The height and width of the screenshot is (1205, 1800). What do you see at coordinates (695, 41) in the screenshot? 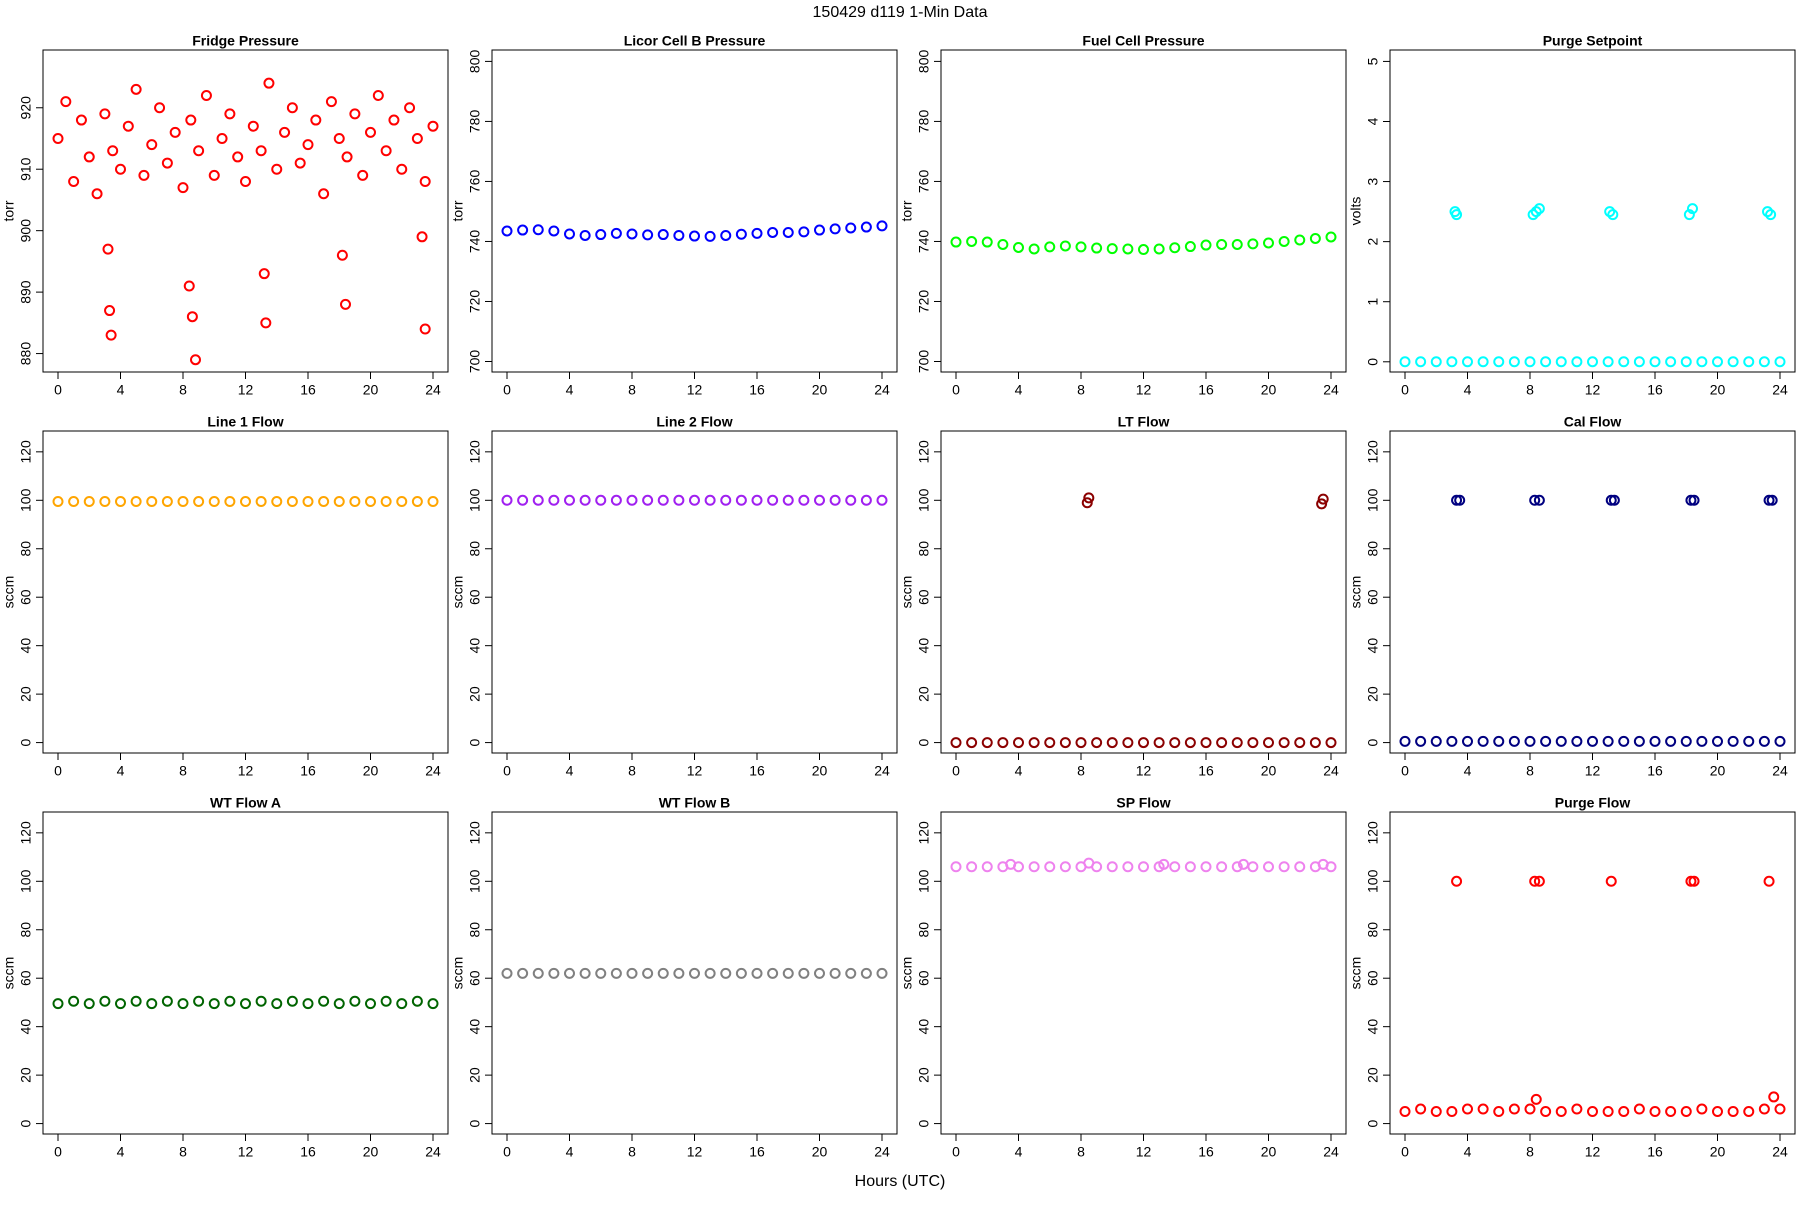
I see `panel-title: Licor Cell B Pressure` at bounding box center [695, 41].